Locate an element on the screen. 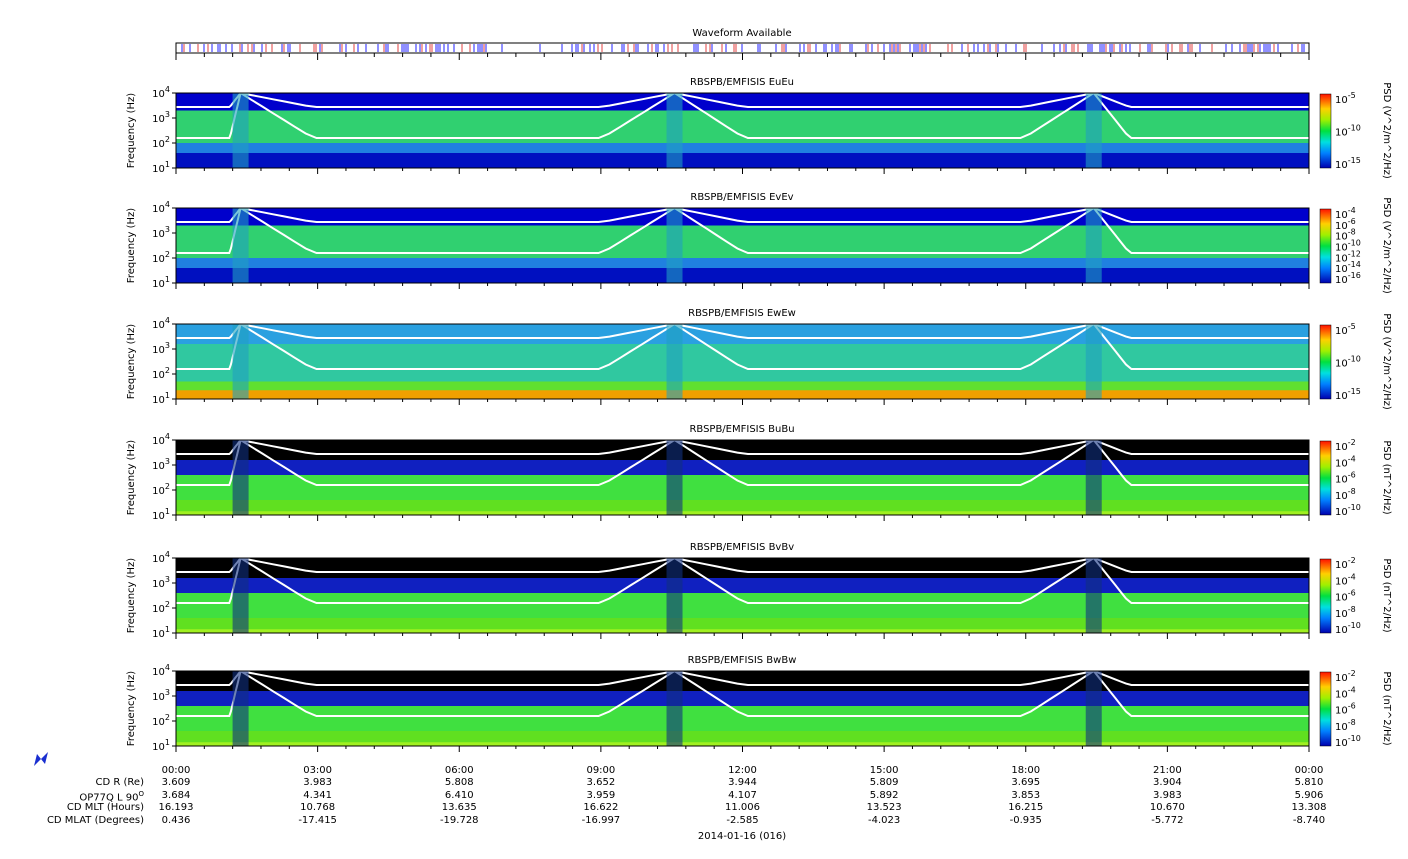  ephemeris-value: 3.695 is located at coordinates (1026, 782).